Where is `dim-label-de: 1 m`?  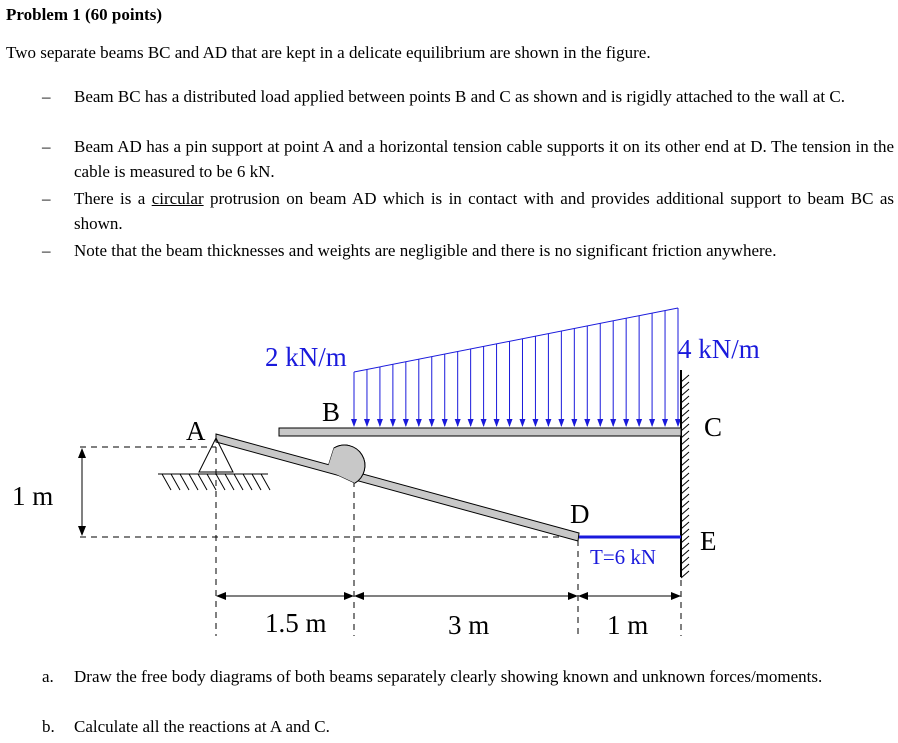
dim-label-de: 1 m is located at coordinates (627, 625).